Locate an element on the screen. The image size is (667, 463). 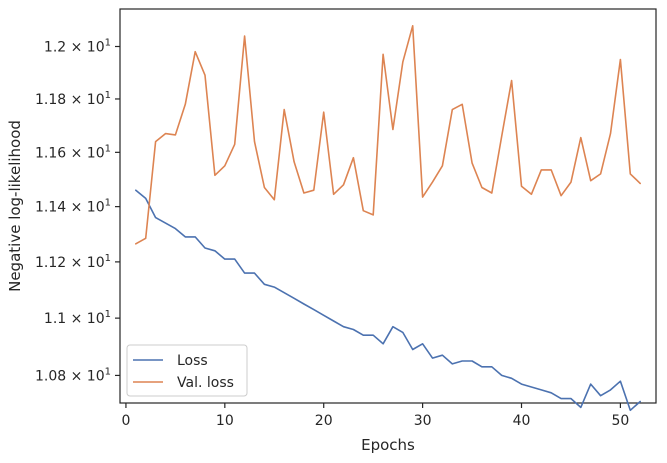
y-tick-label: 1.2 × 10¹ is located at coordinates (77, 46).